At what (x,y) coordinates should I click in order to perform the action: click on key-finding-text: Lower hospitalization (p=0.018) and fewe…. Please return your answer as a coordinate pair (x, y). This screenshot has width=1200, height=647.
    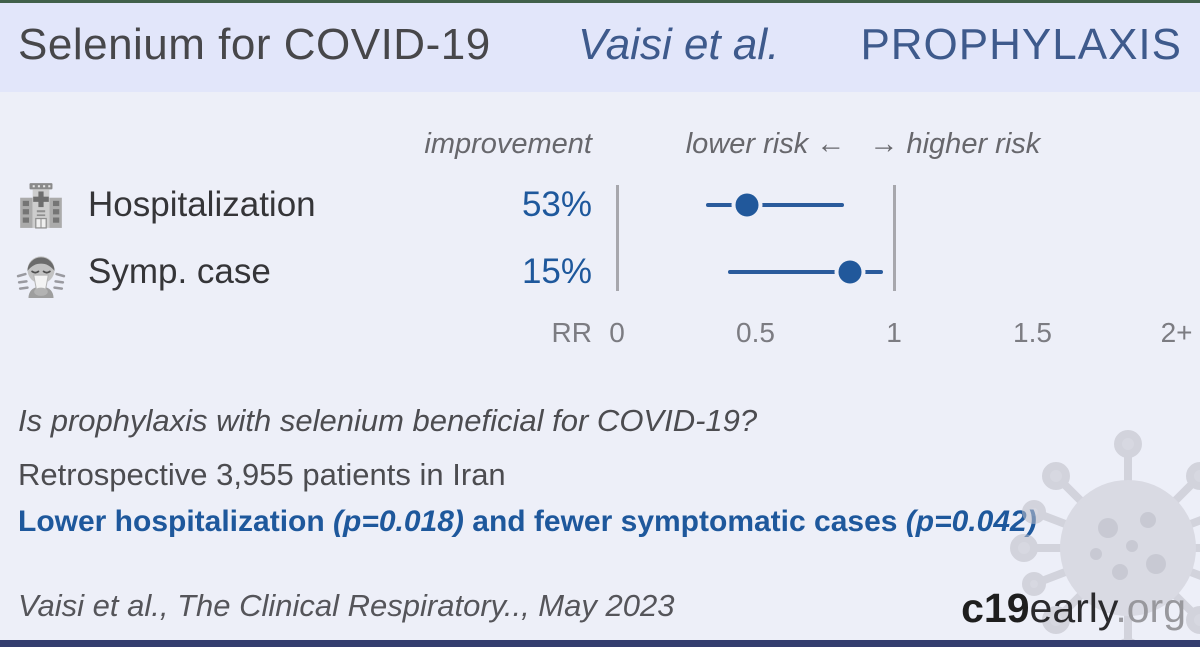
    Looking at the image, I should click on (527, 522).